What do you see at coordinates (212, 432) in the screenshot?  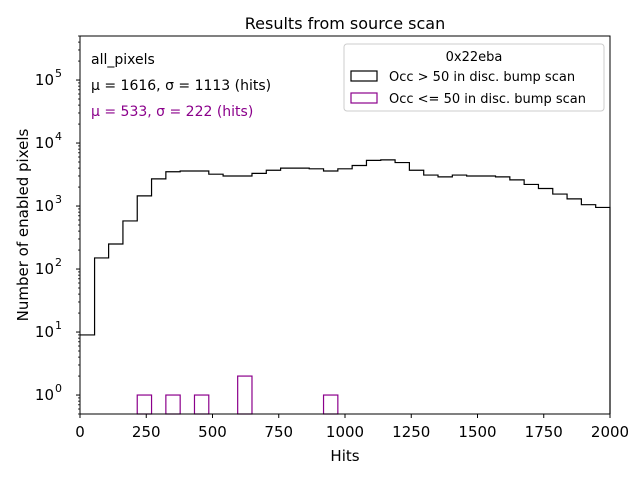 I see `x-tick-label: 500` at bounding box center [212, 432].